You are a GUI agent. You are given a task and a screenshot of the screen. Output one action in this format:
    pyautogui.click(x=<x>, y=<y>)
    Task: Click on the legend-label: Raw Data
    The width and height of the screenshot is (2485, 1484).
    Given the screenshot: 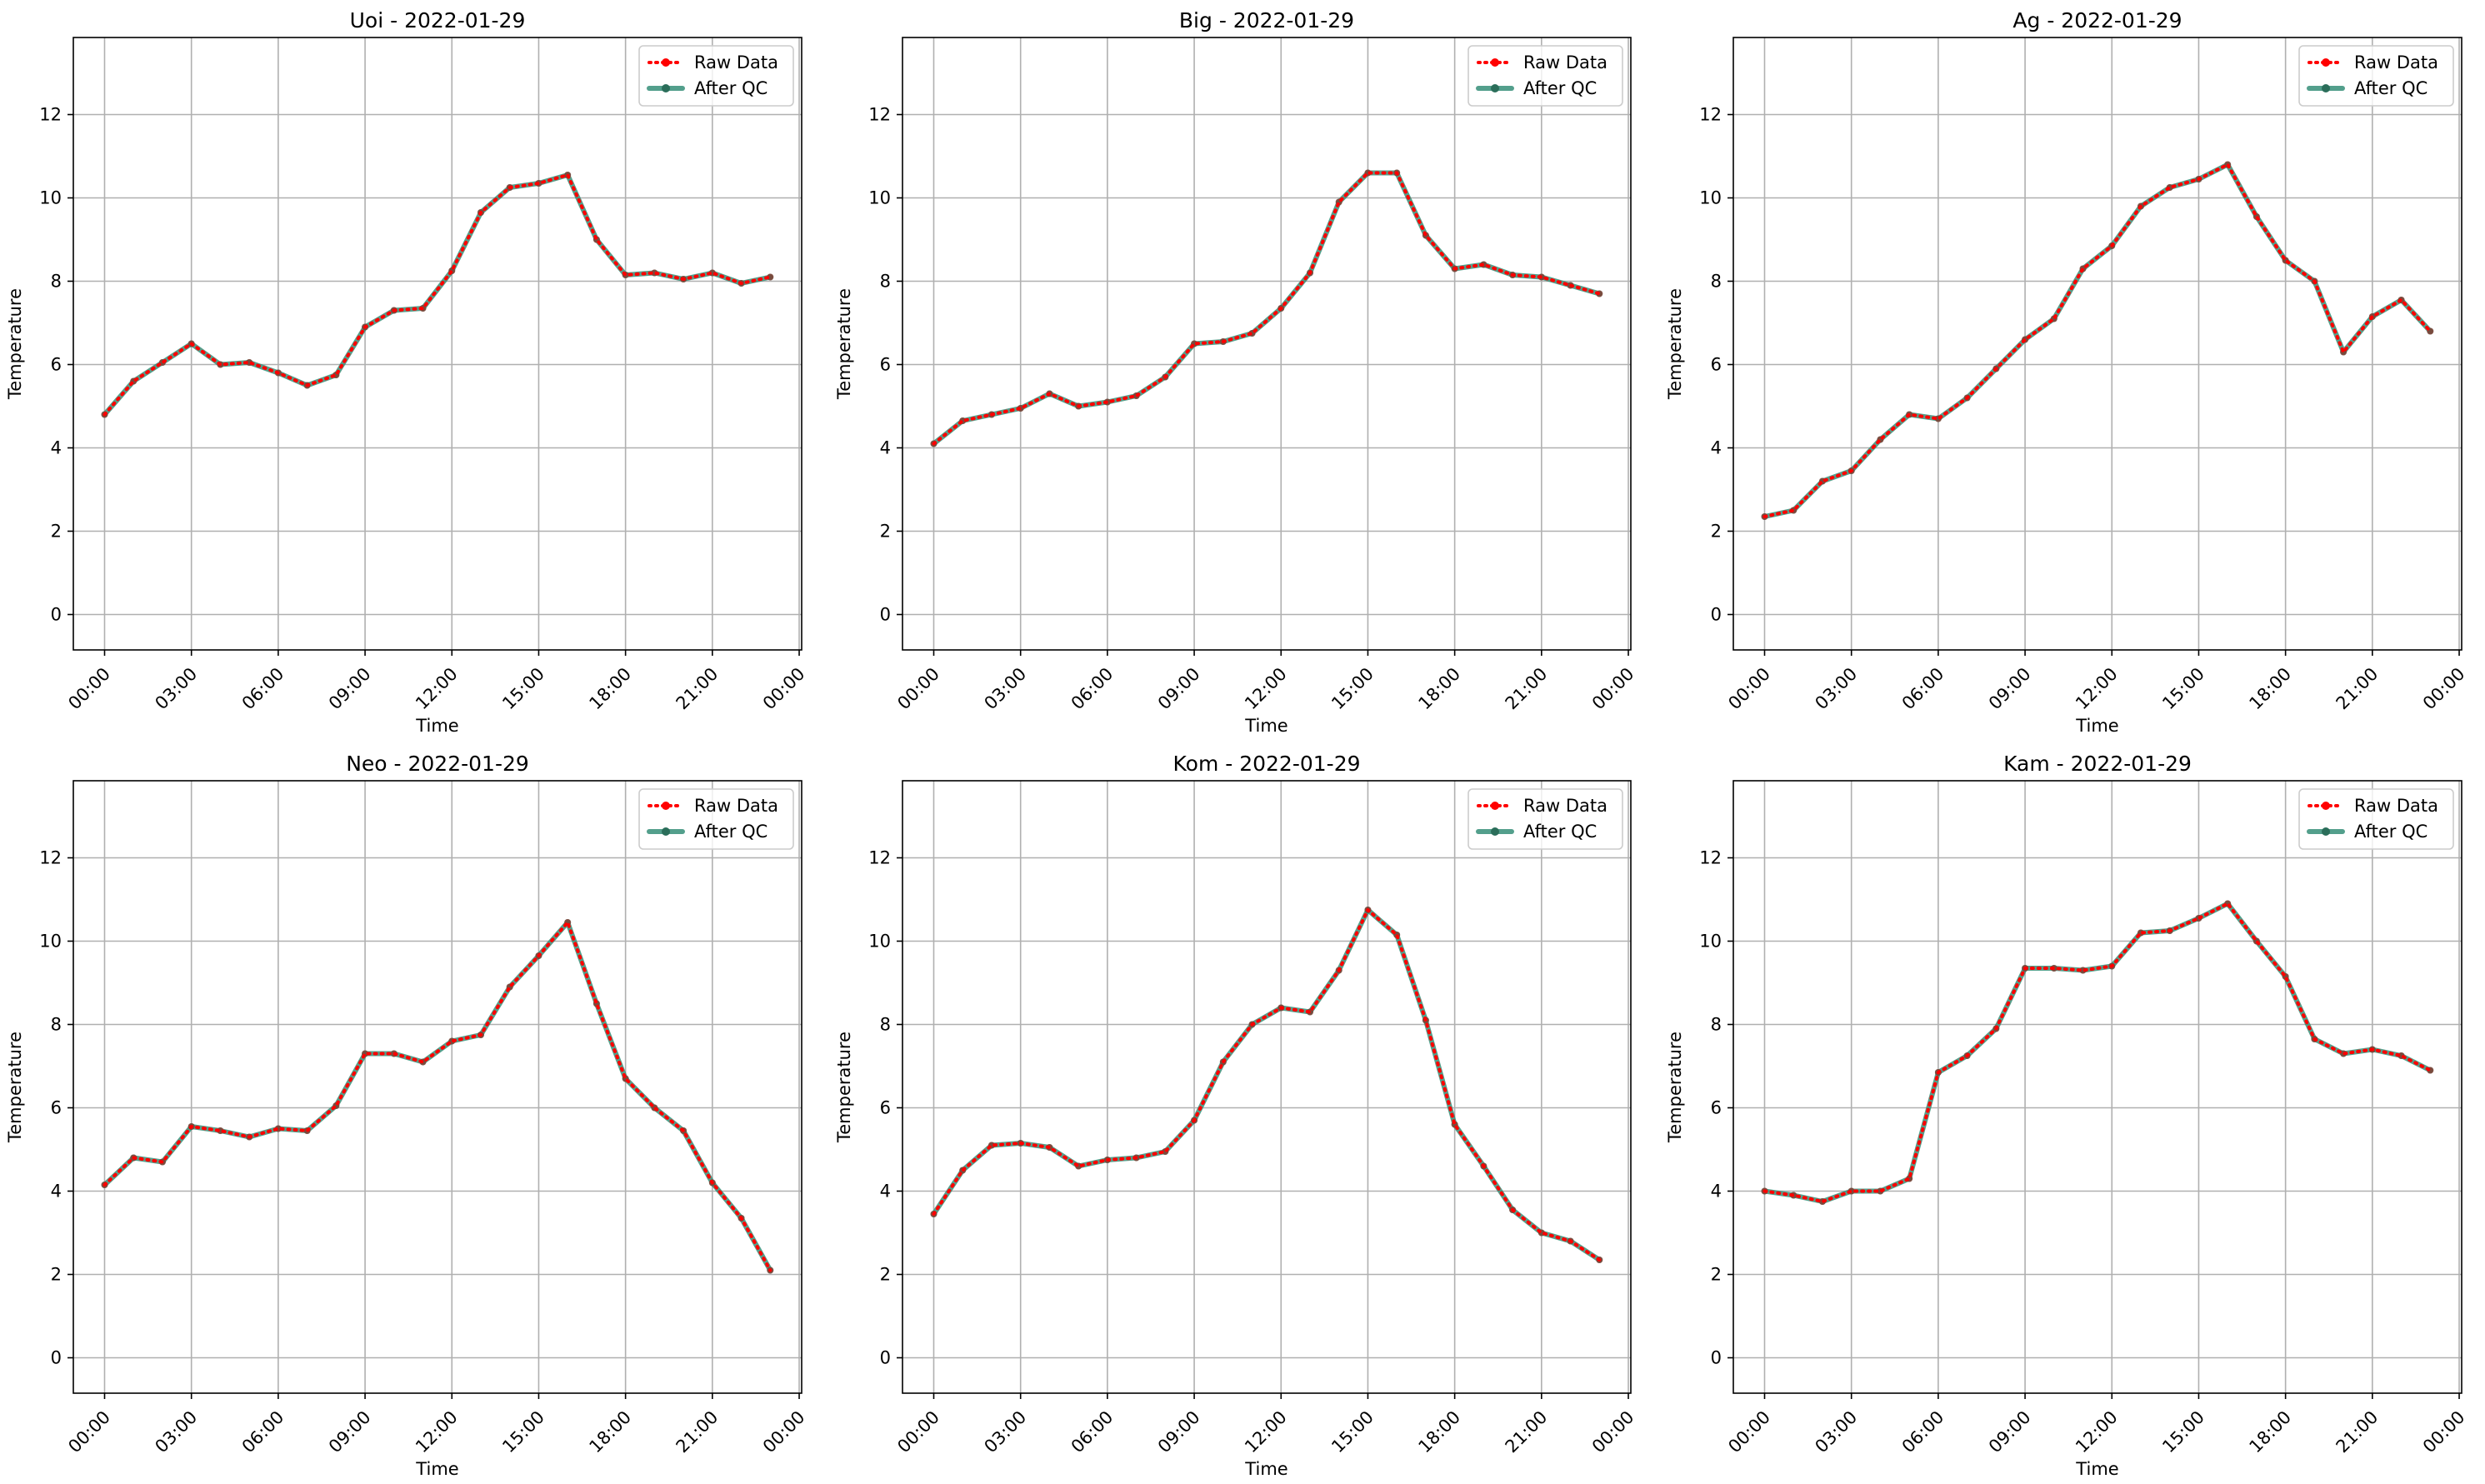 What is the action you would take?
    pyautogui.click(x=1565, y=806)
    